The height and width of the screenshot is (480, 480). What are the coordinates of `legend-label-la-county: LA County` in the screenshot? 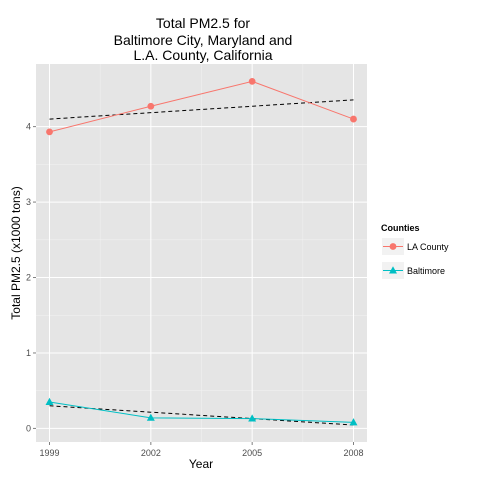 It's located at (428, 247).